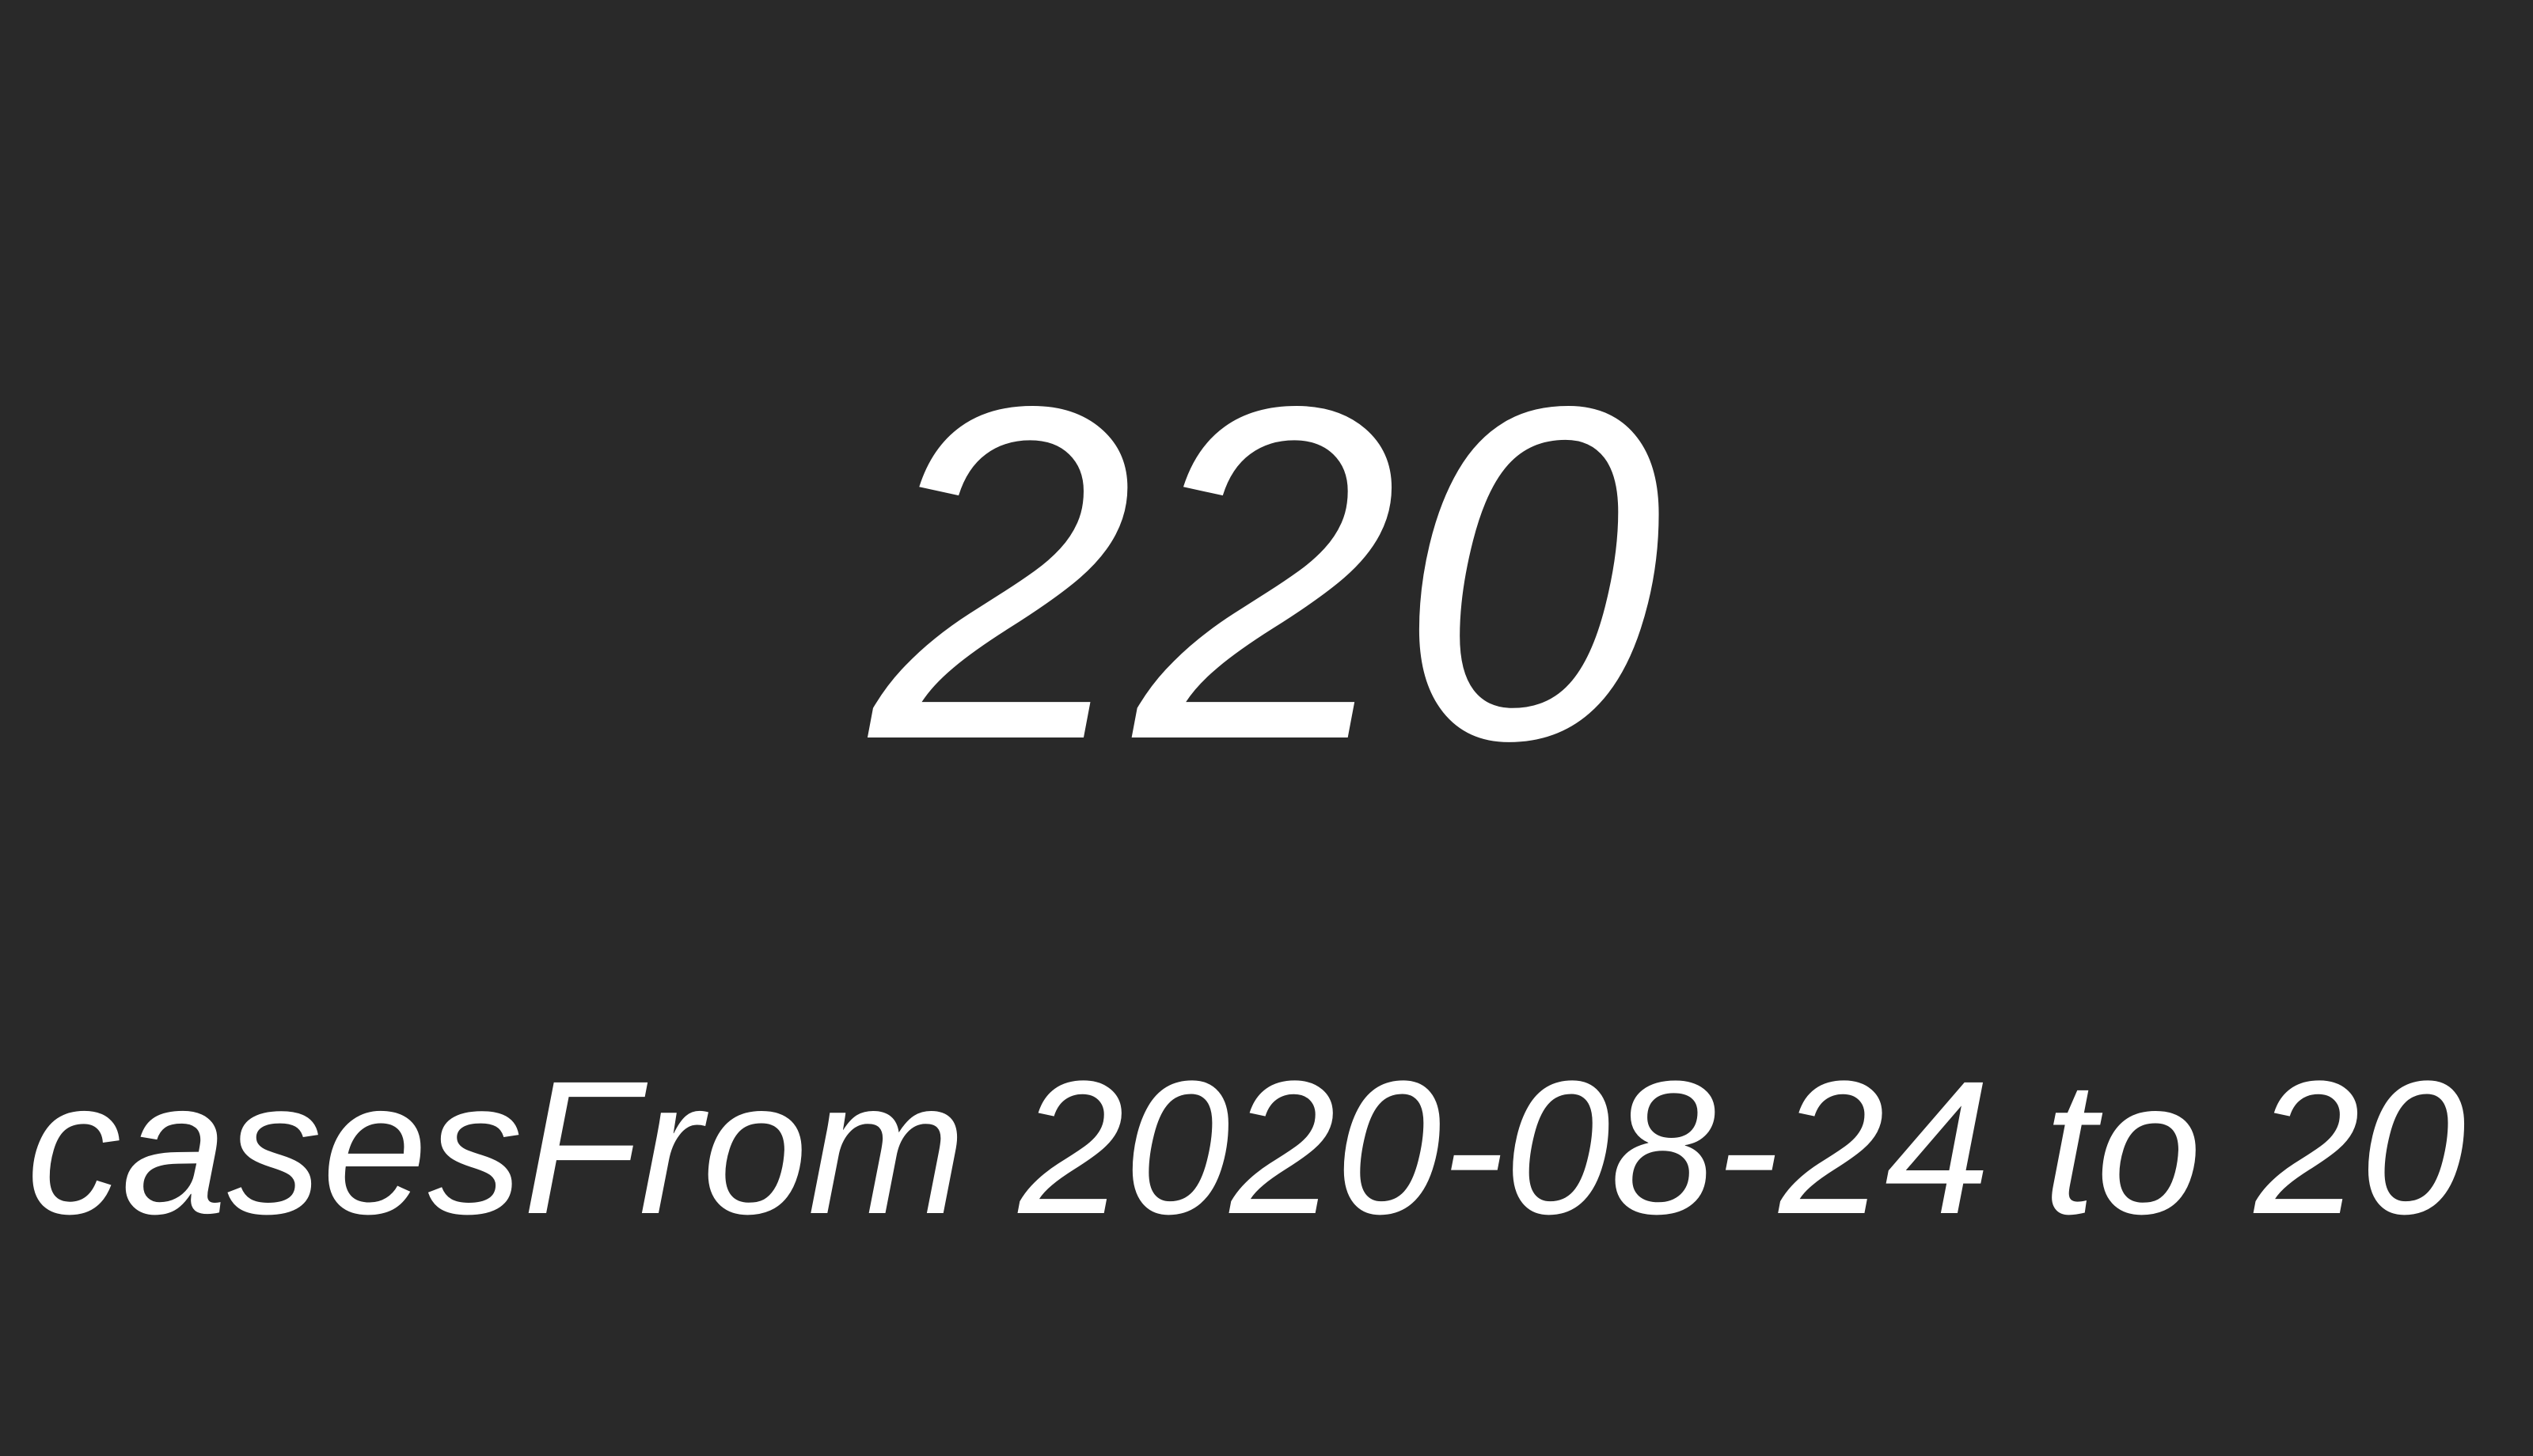 The height and width of the screenshot is (1456, 2533). What do you see at coordinates (1266, 574) in the screenshot?
I see `stat-value: 220` at bounding box center [1266, 574].